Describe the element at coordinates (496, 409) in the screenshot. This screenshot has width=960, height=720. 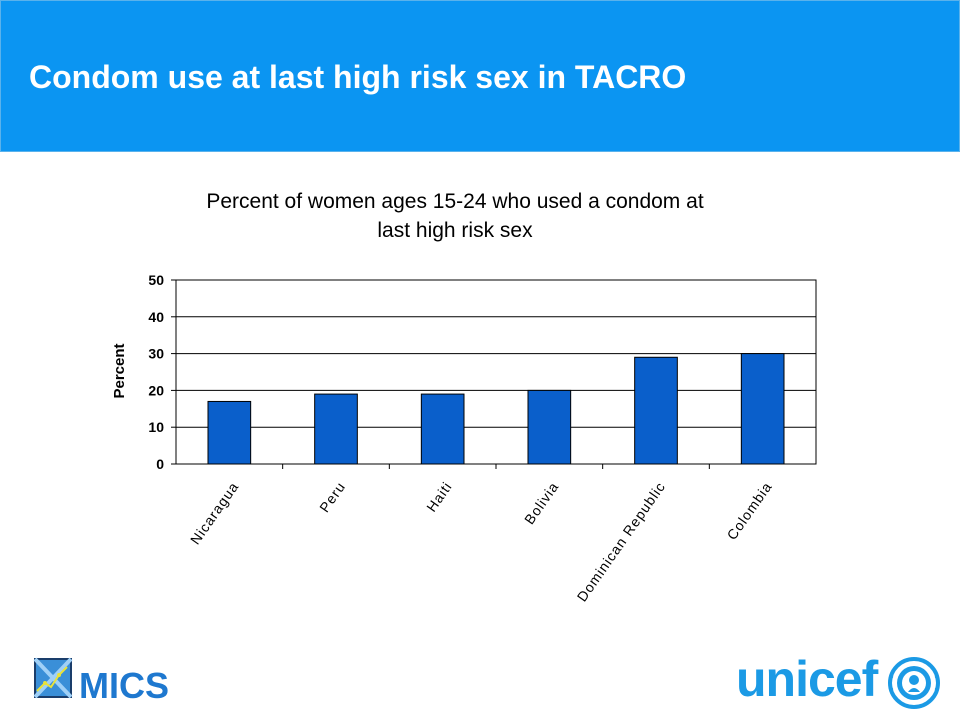
I see `bars` at that location.